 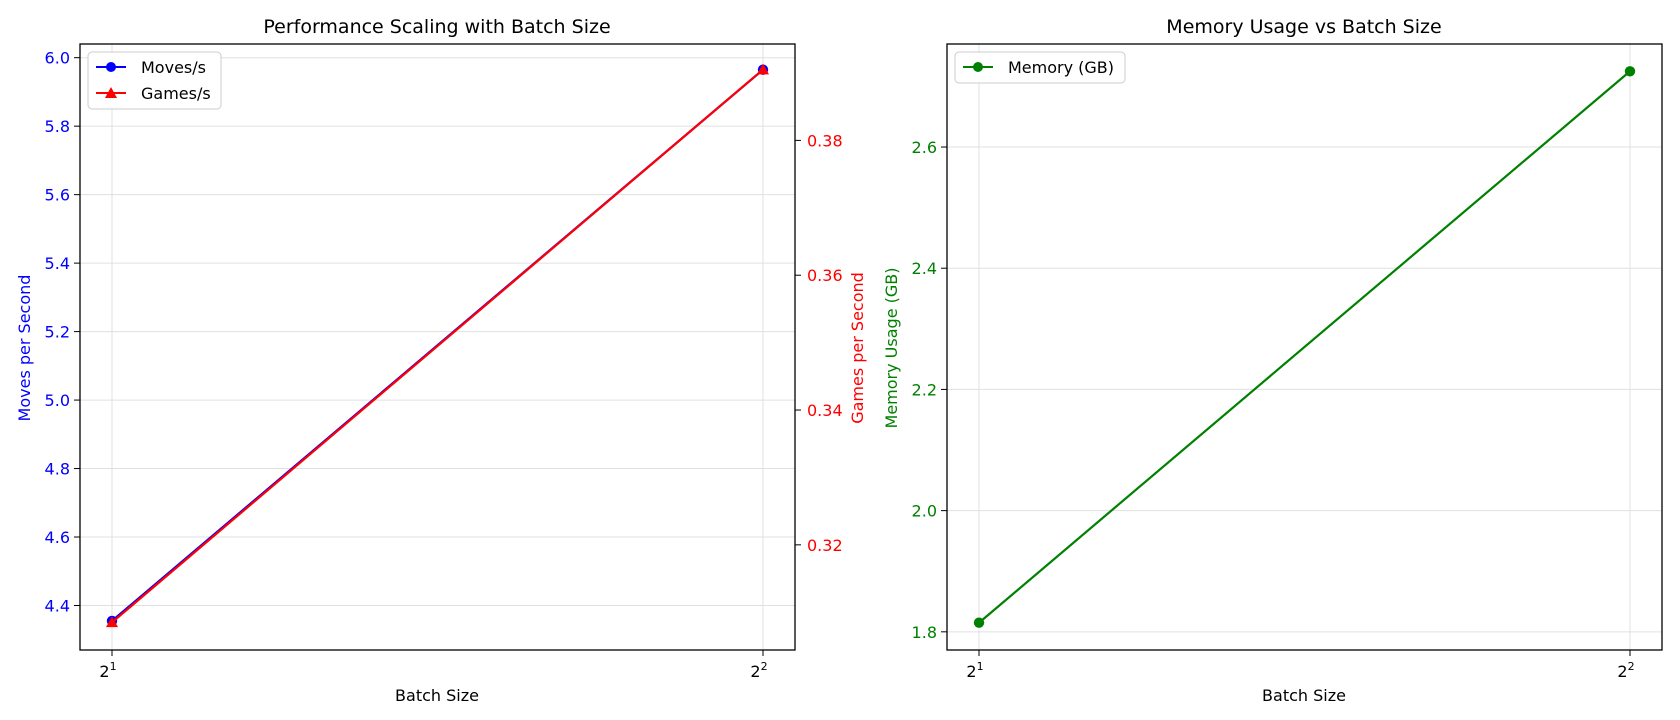 What do you see at coordinates (924, 632) in the screenshot?
I see `left-y-tick-label: 1.8` at bounding box center [924, 632].